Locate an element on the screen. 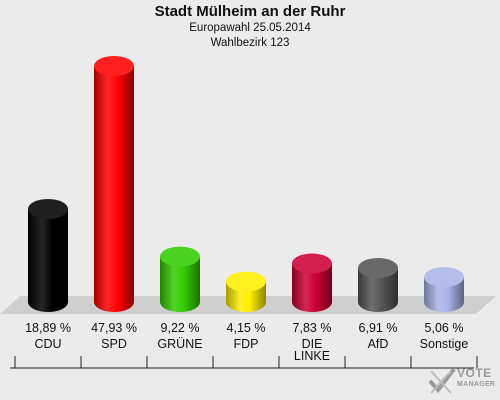 Image resolution: width=500 pixels, height=400 pixels. vote-manager-logo: VOTE MANAGER is located at coordinates (463, 381).